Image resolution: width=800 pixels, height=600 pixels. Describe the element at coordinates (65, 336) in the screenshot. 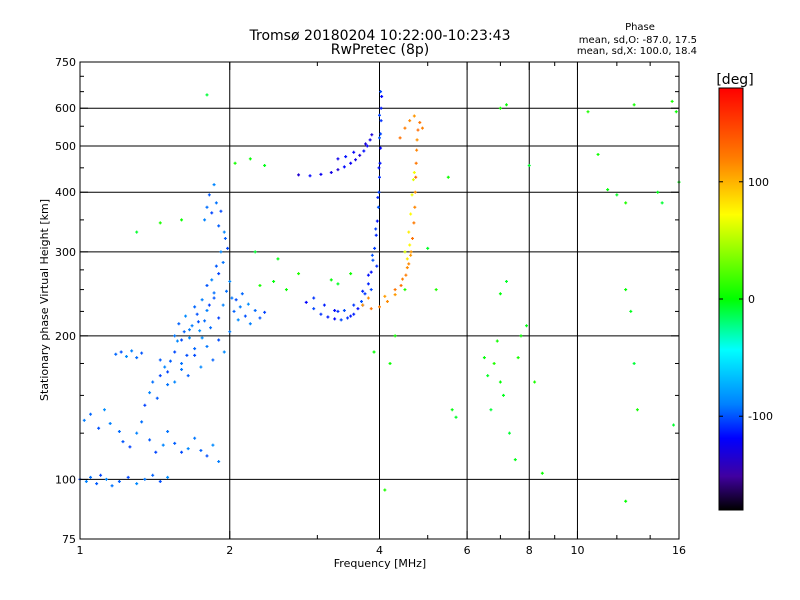

I see `y-tick-label: 200` at that location.